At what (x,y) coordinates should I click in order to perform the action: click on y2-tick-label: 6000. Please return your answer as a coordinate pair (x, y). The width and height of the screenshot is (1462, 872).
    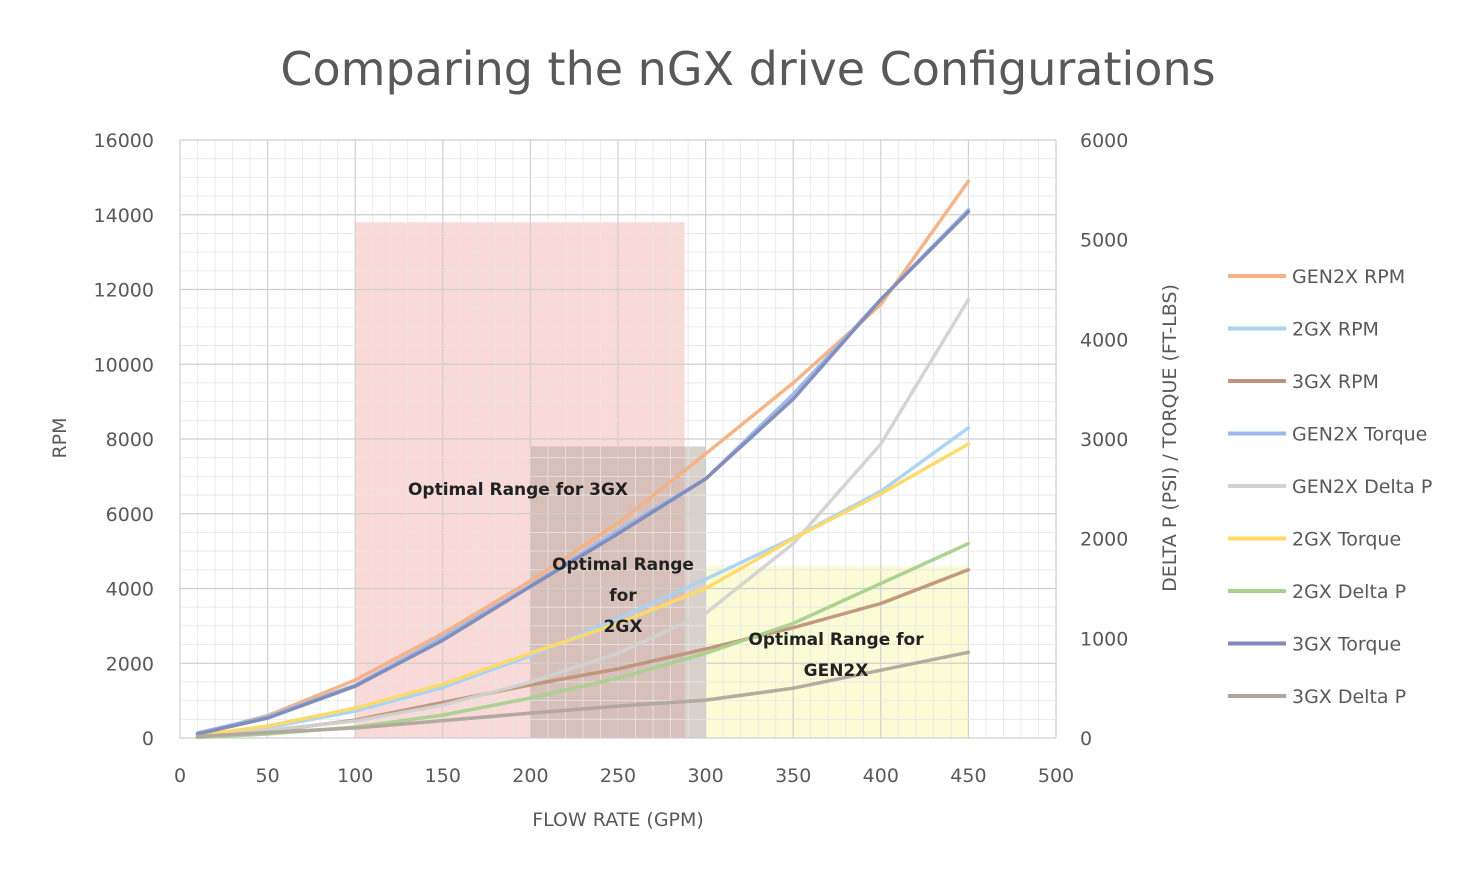
    Looking at the image, I should click on (1104, 141).